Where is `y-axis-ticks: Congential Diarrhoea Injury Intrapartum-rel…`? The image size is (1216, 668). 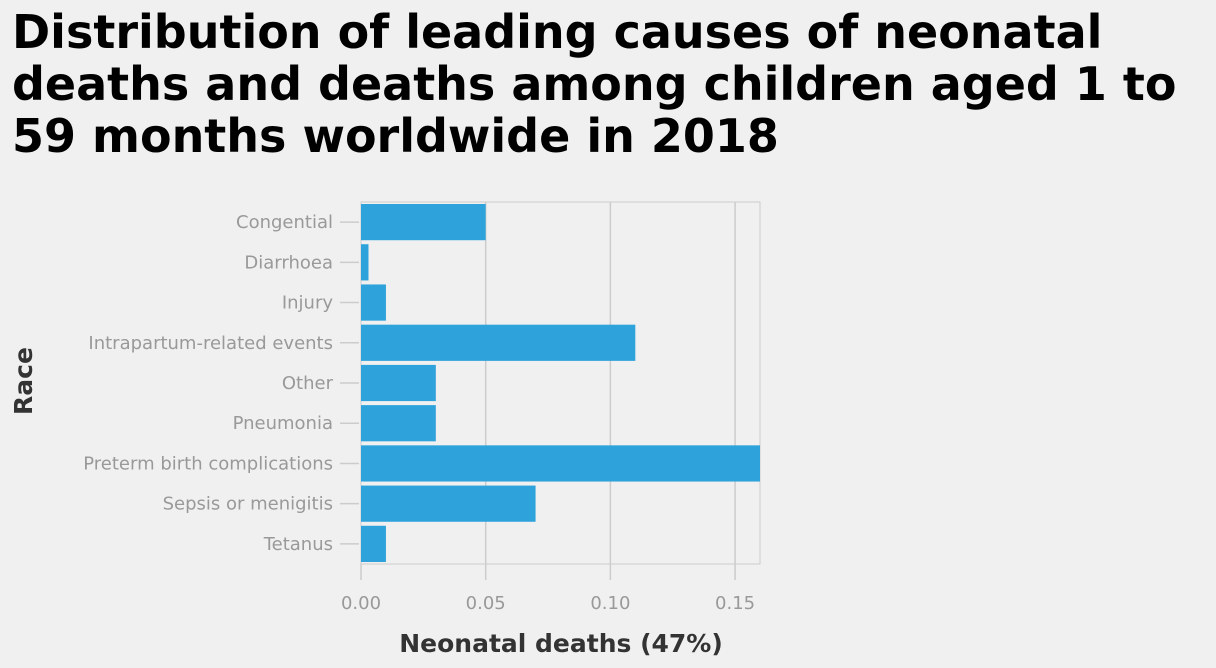 y-axis-ticks: Congential Diarrhoea Injury Intrapartum-rel… is located at coordinates (221, 383).